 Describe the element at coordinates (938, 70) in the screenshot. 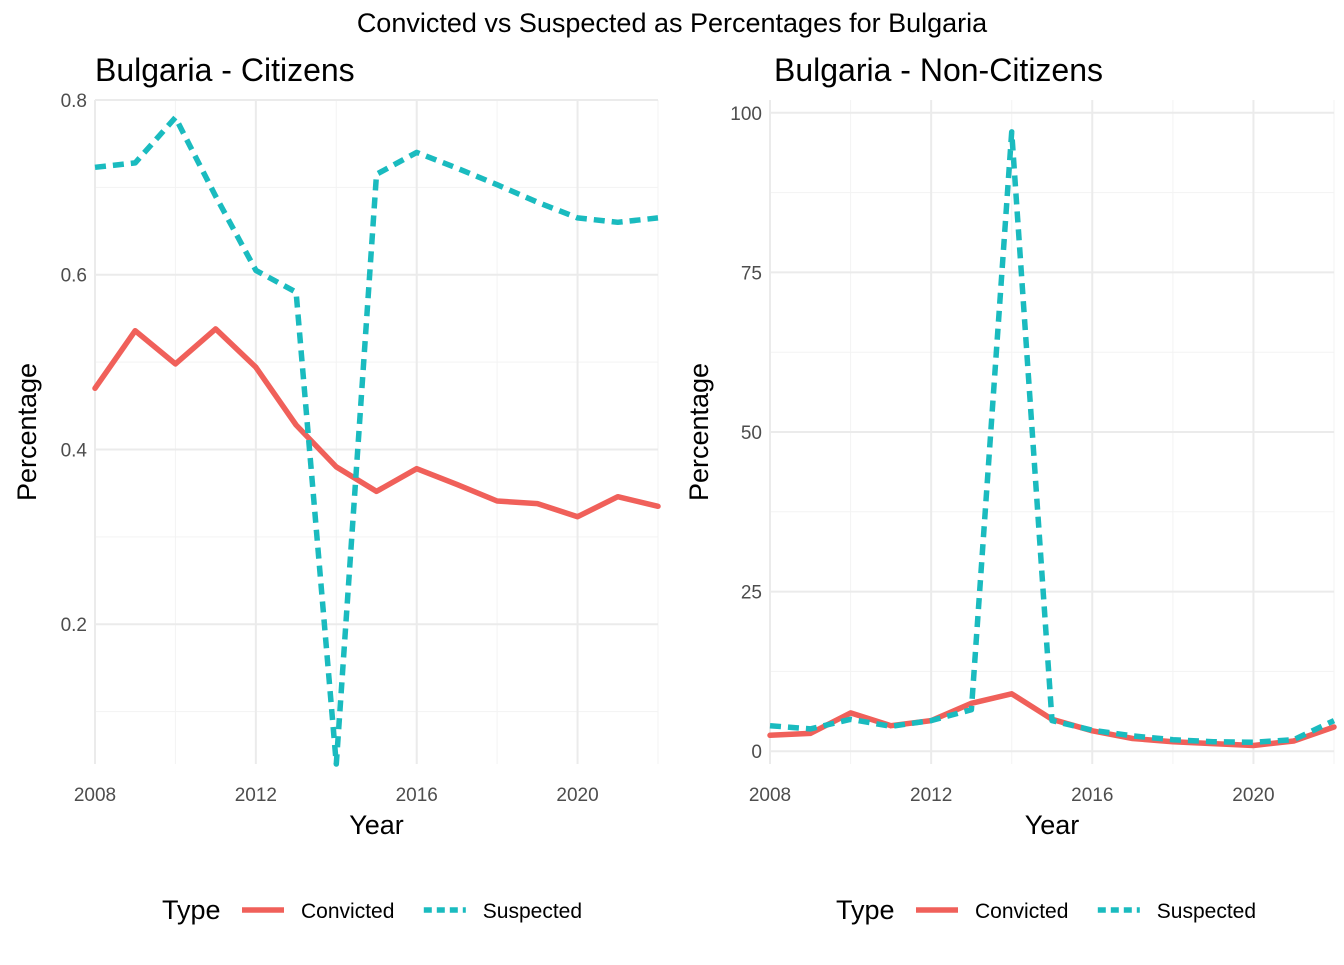

I see `panel-title: Bulgaria - Non-Citizens` at that location.